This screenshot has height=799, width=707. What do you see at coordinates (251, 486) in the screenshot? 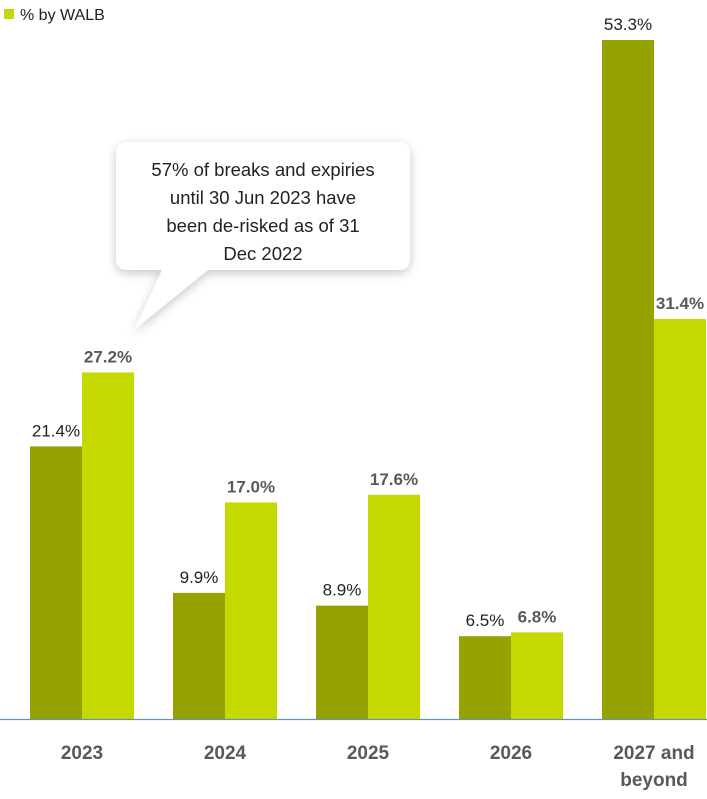
I see `value-label: 17.0%` at bounding box center [251, 486].